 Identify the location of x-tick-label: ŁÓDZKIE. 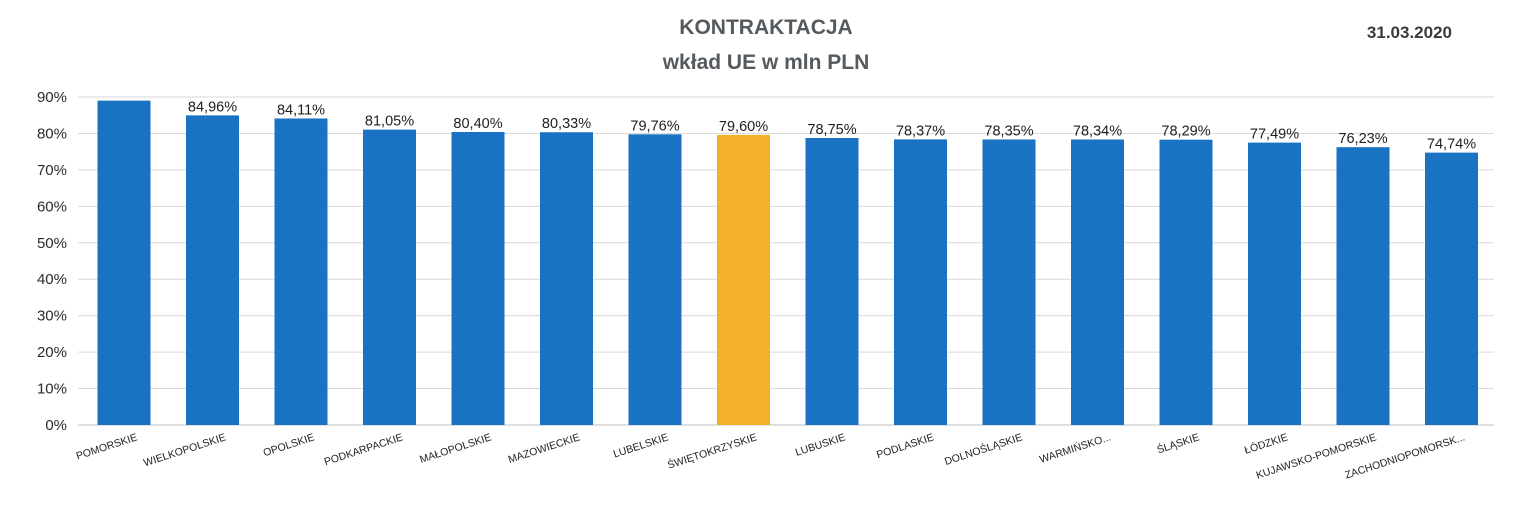
(1266, 443).